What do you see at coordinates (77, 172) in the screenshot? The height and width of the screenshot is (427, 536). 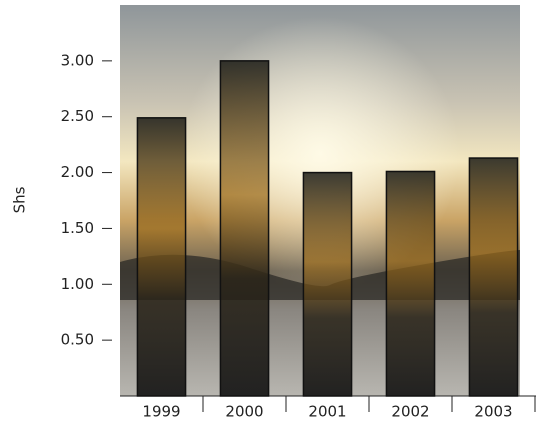 I see `y-tick-label: 2.00` at bounding box center [77, 172].